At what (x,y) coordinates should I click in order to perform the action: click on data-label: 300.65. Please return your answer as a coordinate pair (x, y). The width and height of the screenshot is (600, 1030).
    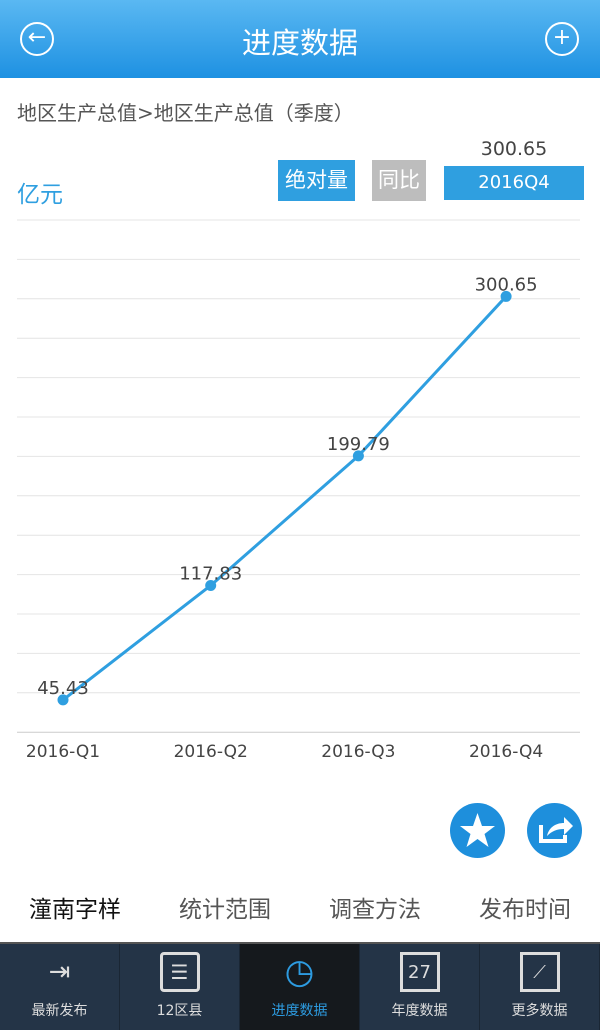
    Looking at the image, I should click on (506, 284).